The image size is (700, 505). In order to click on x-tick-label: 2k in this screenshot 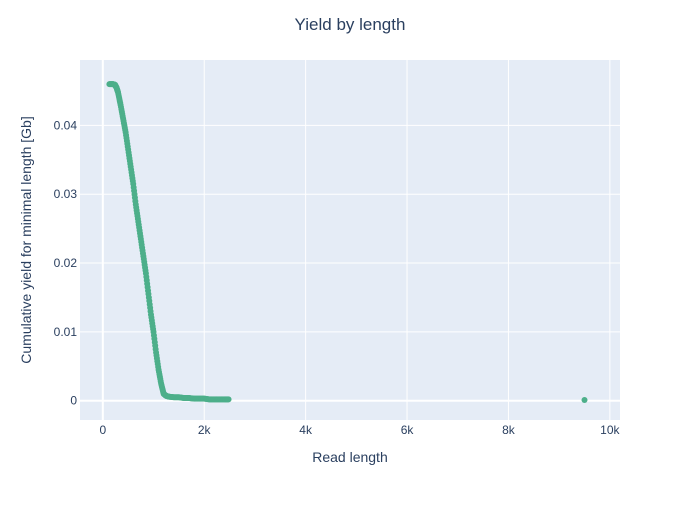, I will do `click(205, 430)`.